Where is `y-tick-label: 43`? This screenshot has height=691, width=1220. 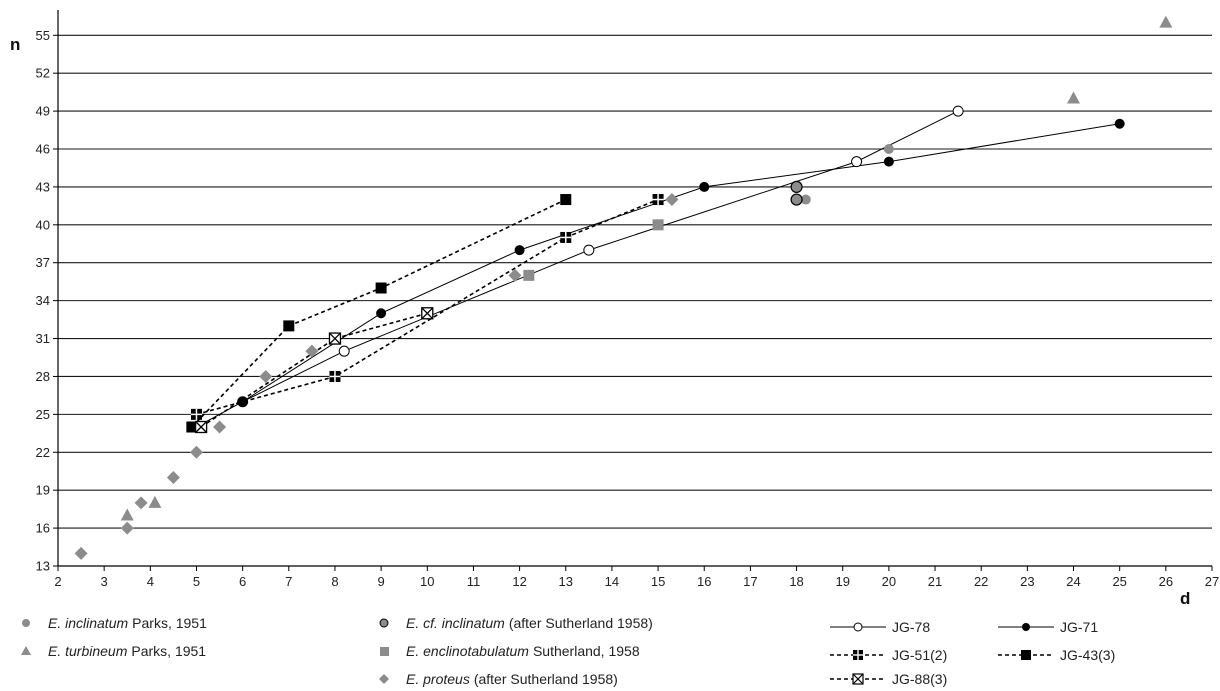
y-tick-label: 43 is located at coordinates (43, 186).